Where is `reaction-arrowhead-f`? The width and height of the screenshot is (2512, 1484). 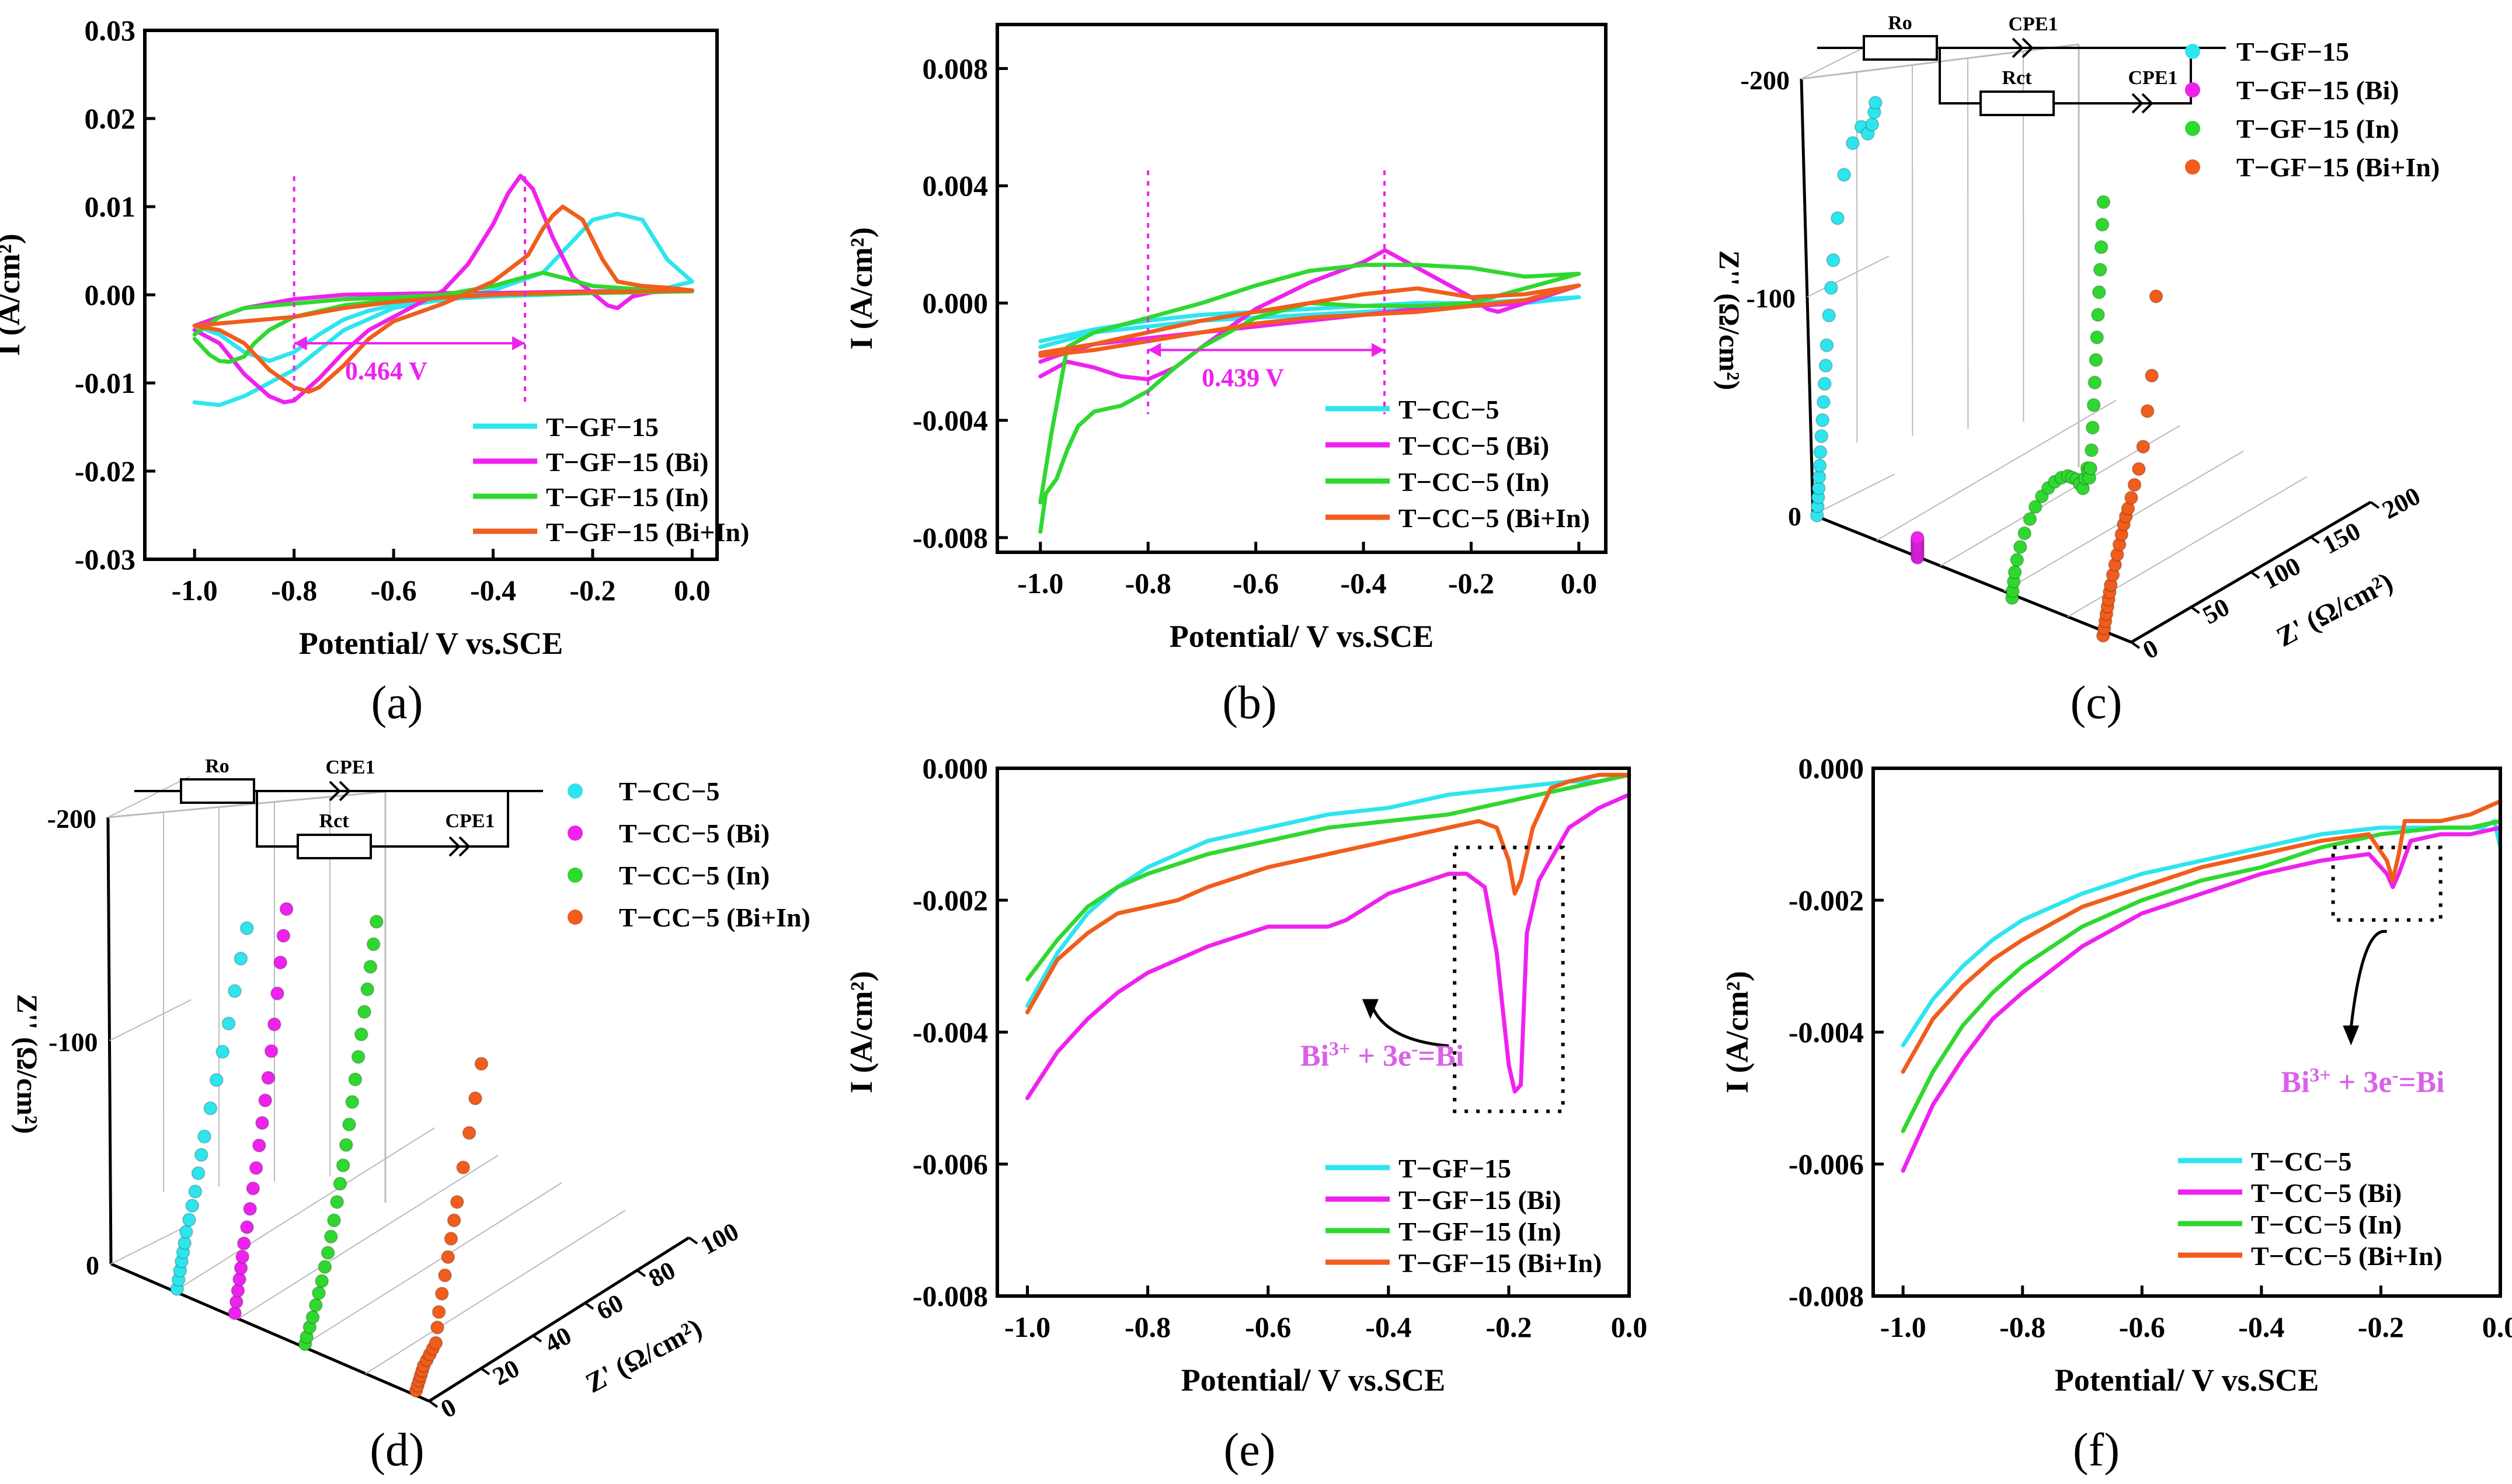 reaction-arrowhead-f is located at coordinates (2351, 1035).